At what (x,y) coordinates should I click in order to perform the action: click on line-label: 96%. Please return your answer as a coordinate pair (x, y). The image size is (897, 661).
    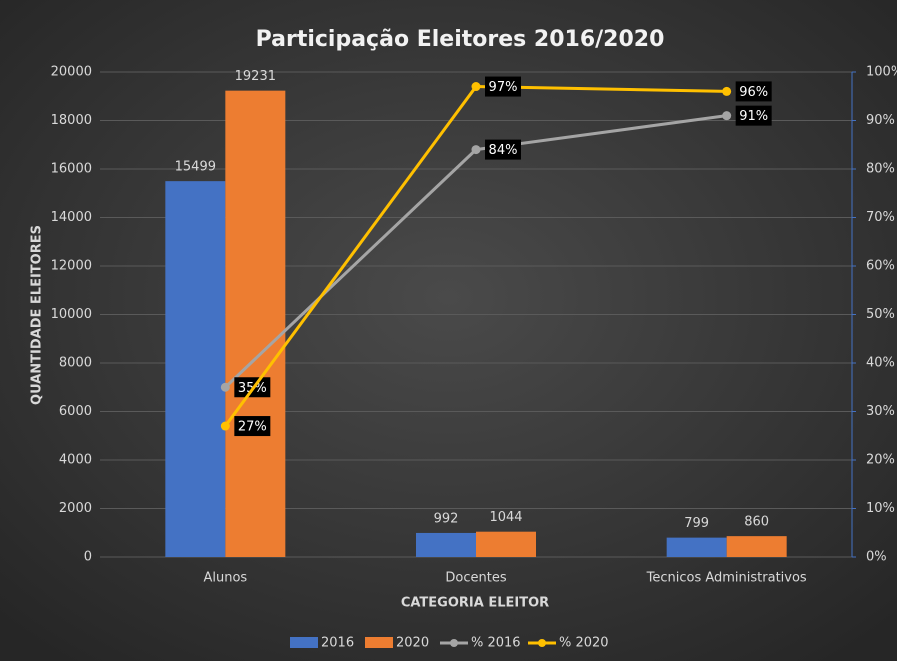
    Looking at the image, I should click on (753, 92).